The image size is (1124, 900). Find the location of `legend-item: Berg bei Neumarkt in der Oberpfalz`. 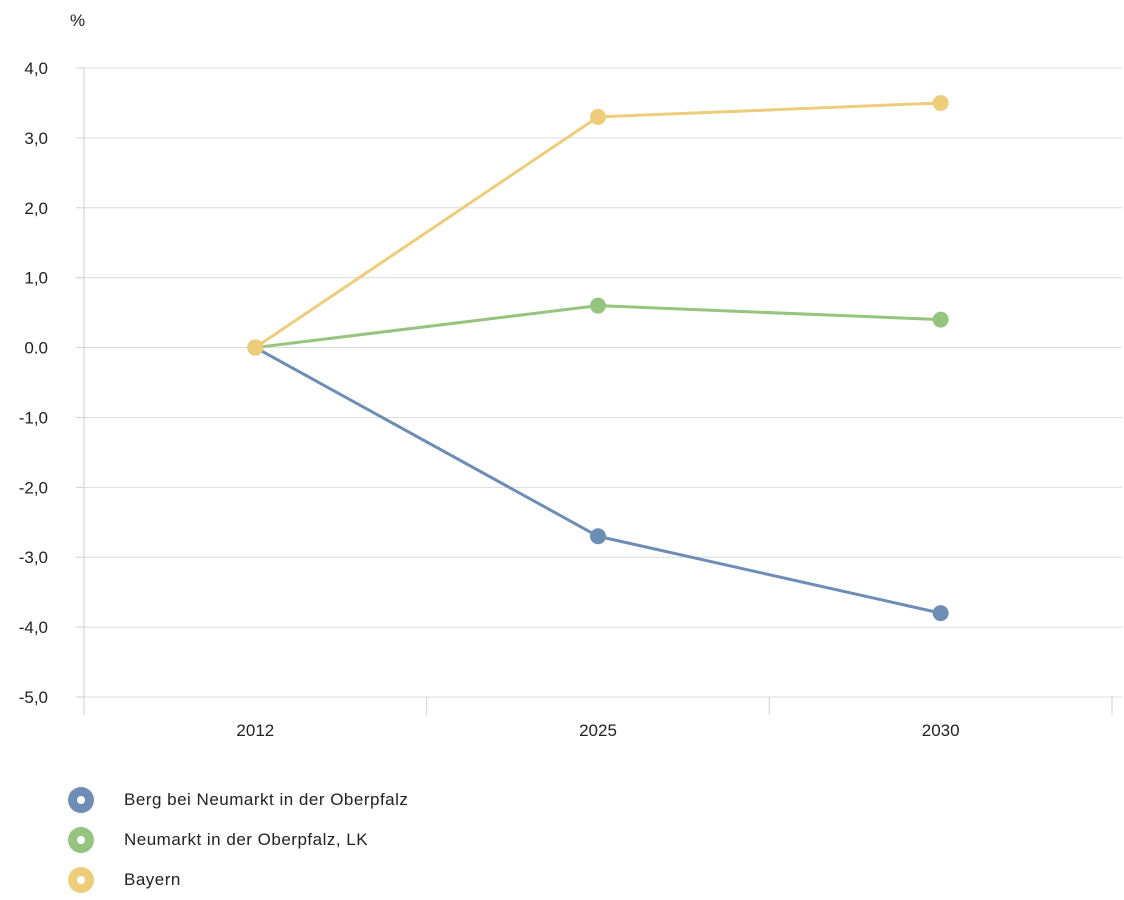

legend-item: Berg bei Neumarkt in der Oberpfalz is located at coordinates (238, 800).